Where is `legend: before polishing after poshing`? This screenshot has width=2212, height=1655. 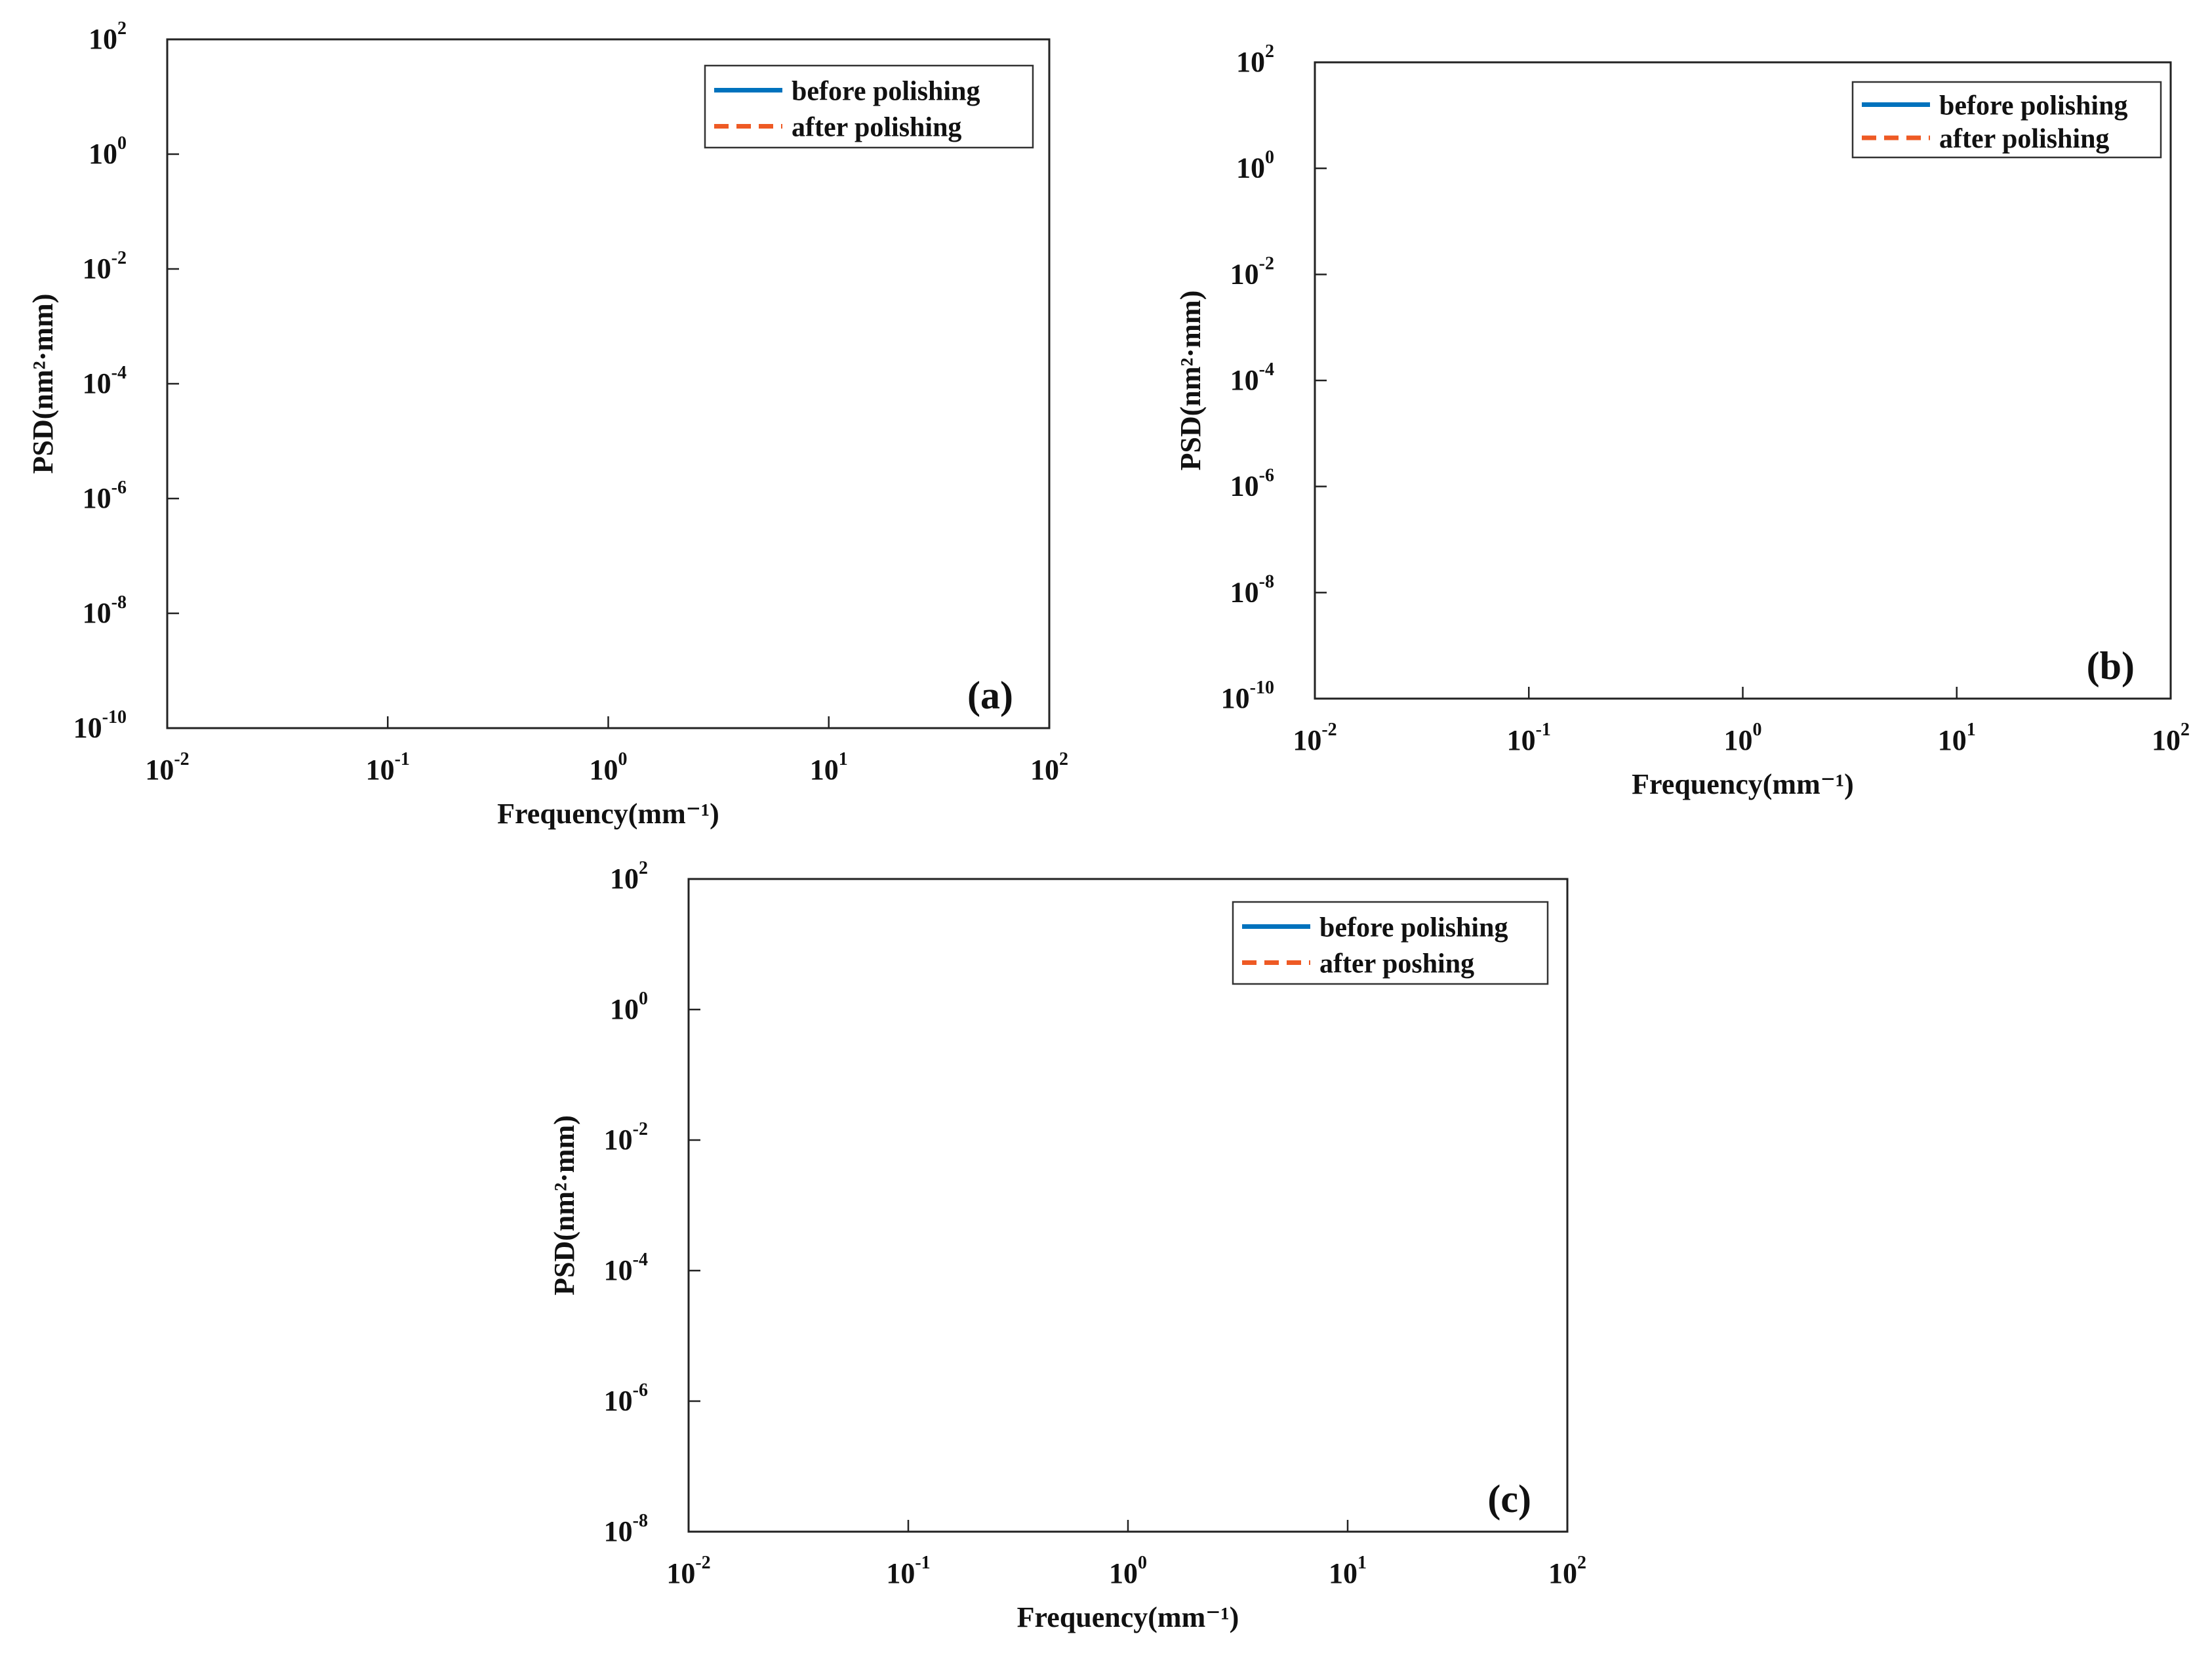 legend: before polishing after poshing is located at coordinates (1391, 943).